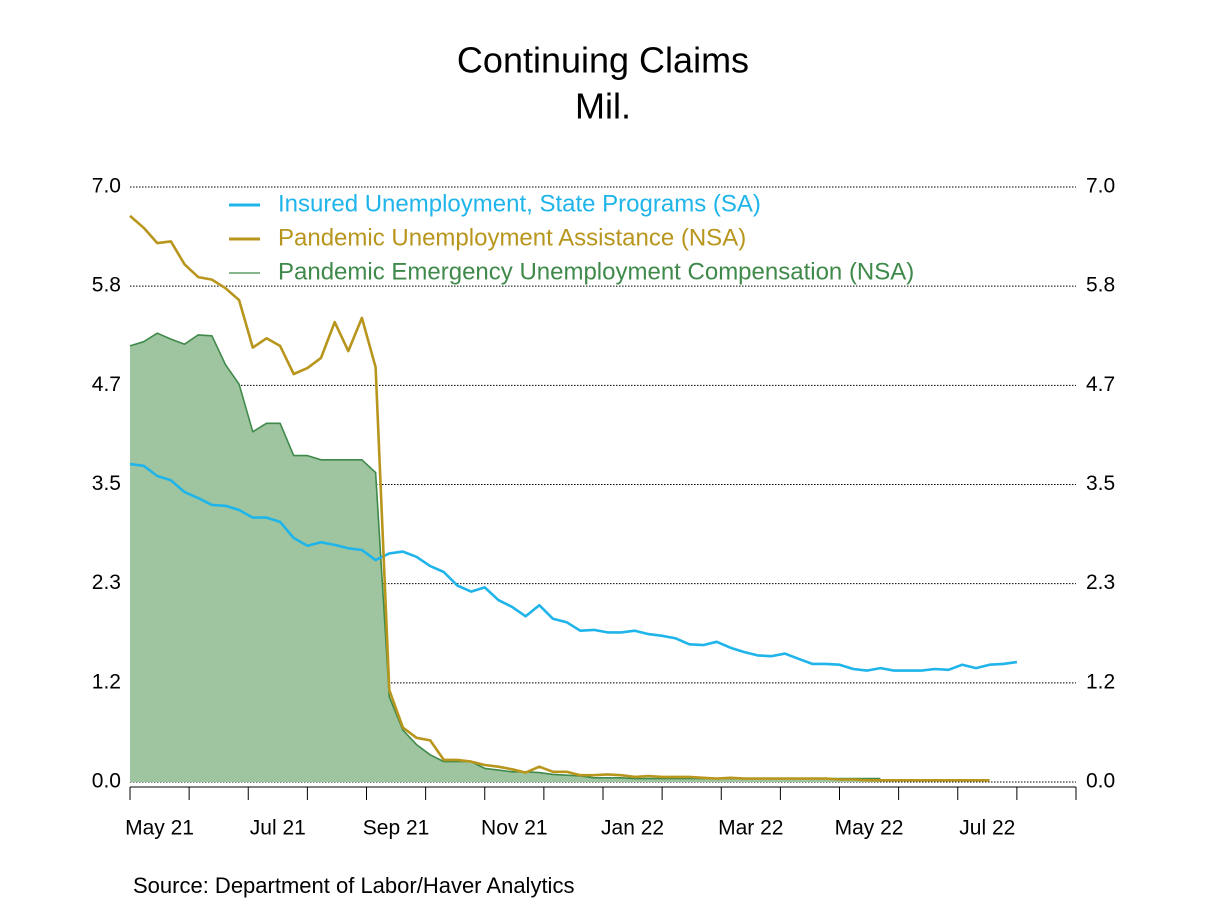 This screenshot has width=1208, height=906. Describe the element at coordinates (106, 384) in the screenshot. I see `y-tick-label: 4.7` at that location.